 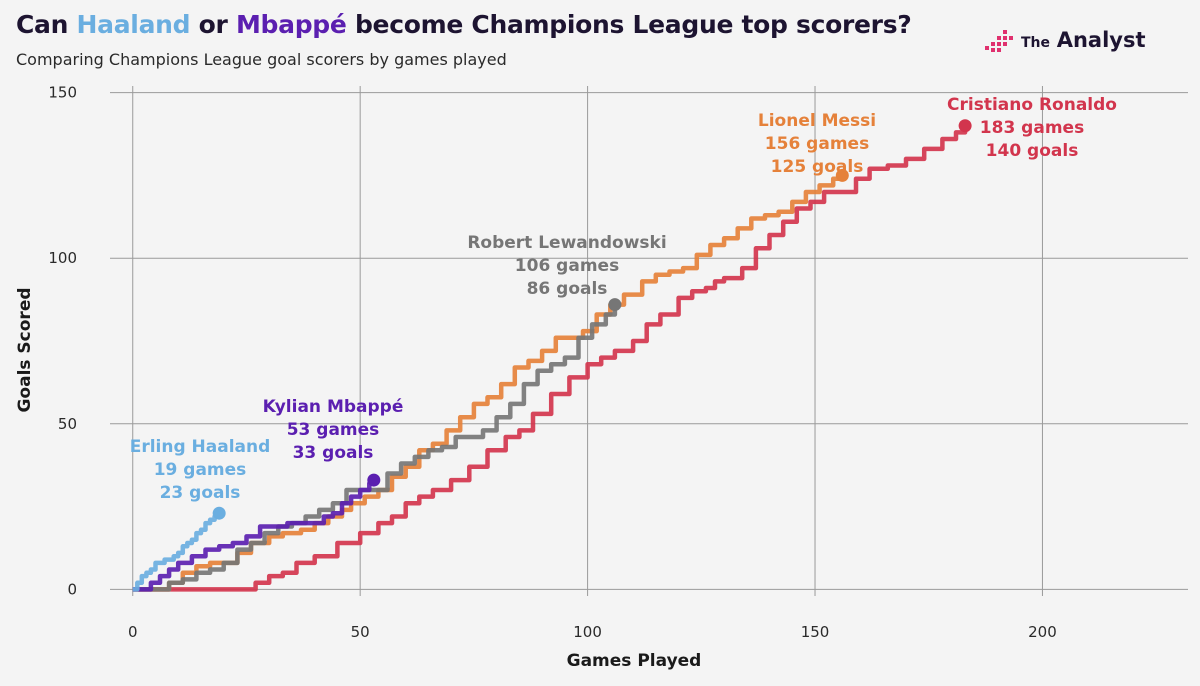 I want to click on series-label-haaland-0: Erling Haaland, so click(x=200, y=447).